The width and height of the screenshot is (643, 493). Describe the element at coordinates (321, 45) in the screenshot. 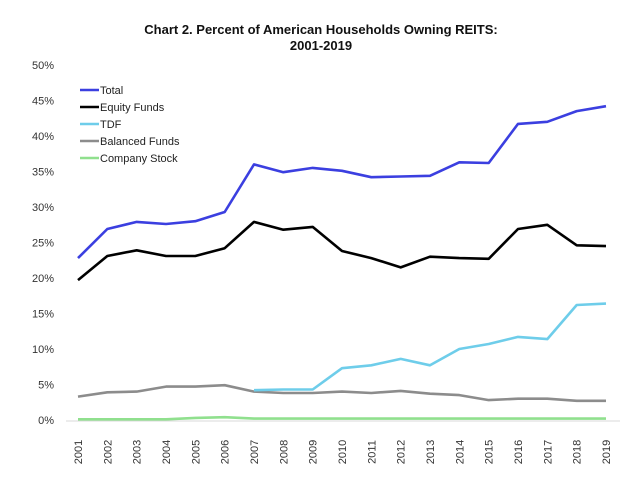

I see `chart-subtitle: 2001-2019` at that location.